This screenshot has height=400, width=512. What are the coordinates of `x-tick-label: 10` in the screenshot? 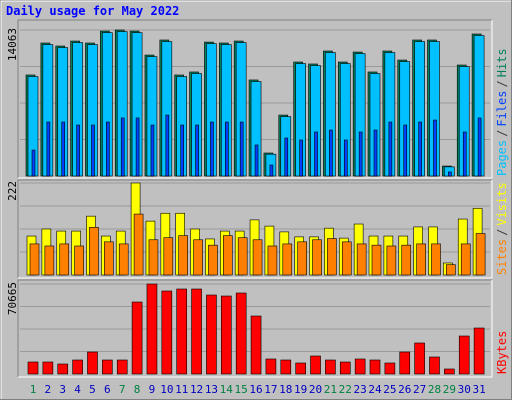 It's located at (166, 389).